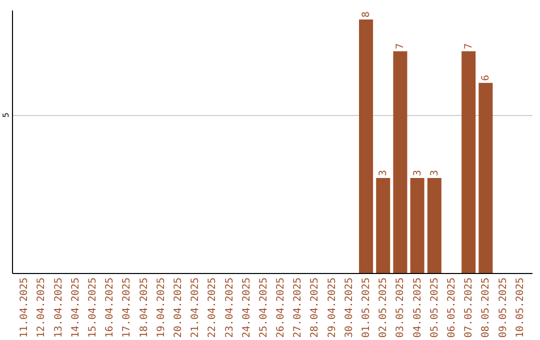 This screenshot has width=540, height=340. I want to click on x-tick-label: 06.05.2025, so click(452, 308).